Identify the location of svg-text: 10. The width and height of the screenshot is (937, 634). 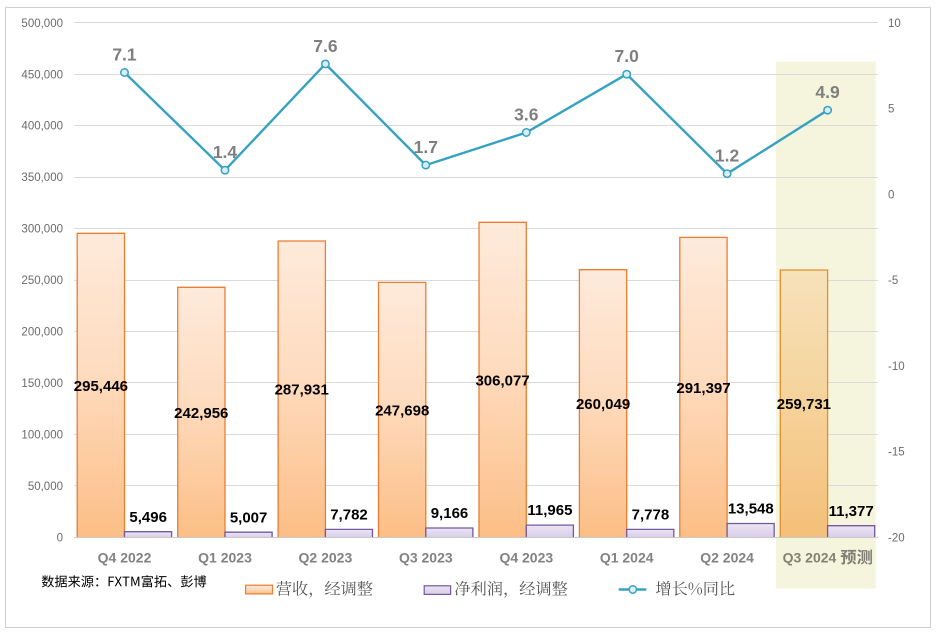
(894, 24).